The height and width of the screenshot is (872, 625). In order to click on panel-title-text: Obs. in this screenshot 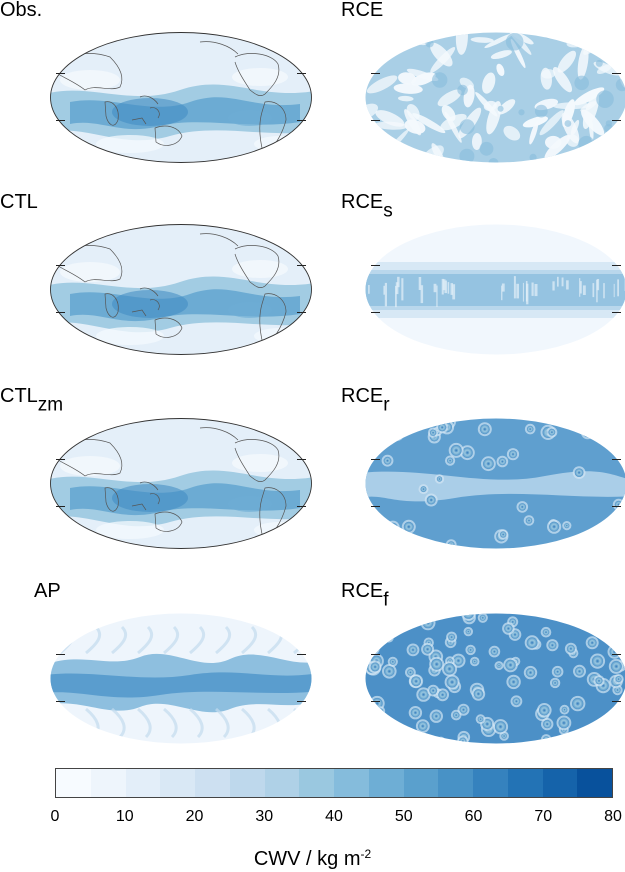, I will do `click(21, 10)`.